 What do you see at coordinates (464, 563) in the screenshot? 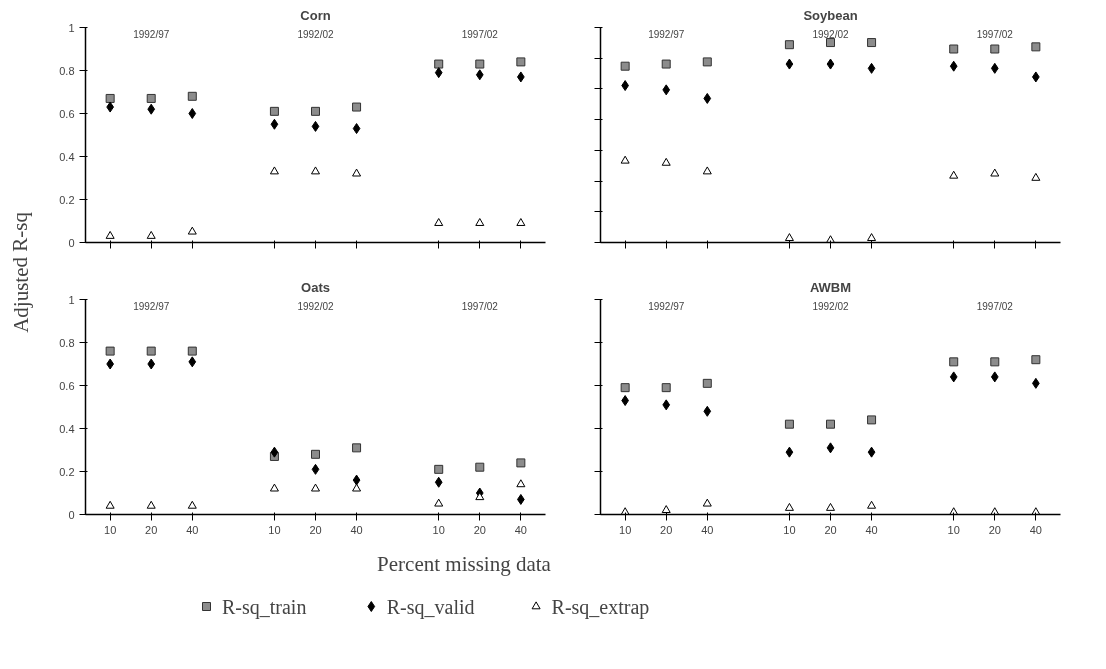
I see `x-axis-title: Percent missing data` at bounding box center [464, 563].